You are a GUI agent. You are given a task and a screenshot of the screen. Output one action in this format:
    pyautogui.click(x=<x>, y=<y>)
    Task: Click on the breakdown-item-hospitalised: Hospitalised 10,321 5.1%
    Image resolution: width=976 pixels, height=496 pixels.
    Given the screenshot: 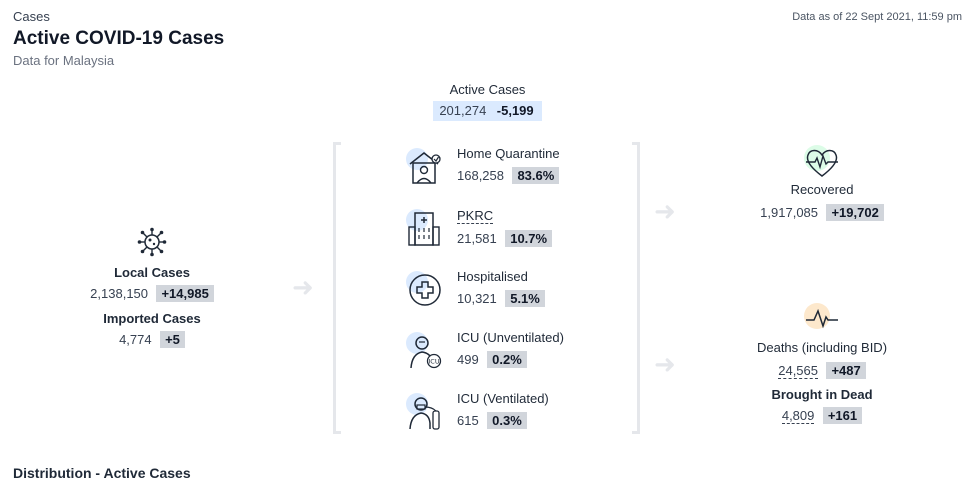 What is the action you would take?
    pyautogui.click(x=516, y=293)
    